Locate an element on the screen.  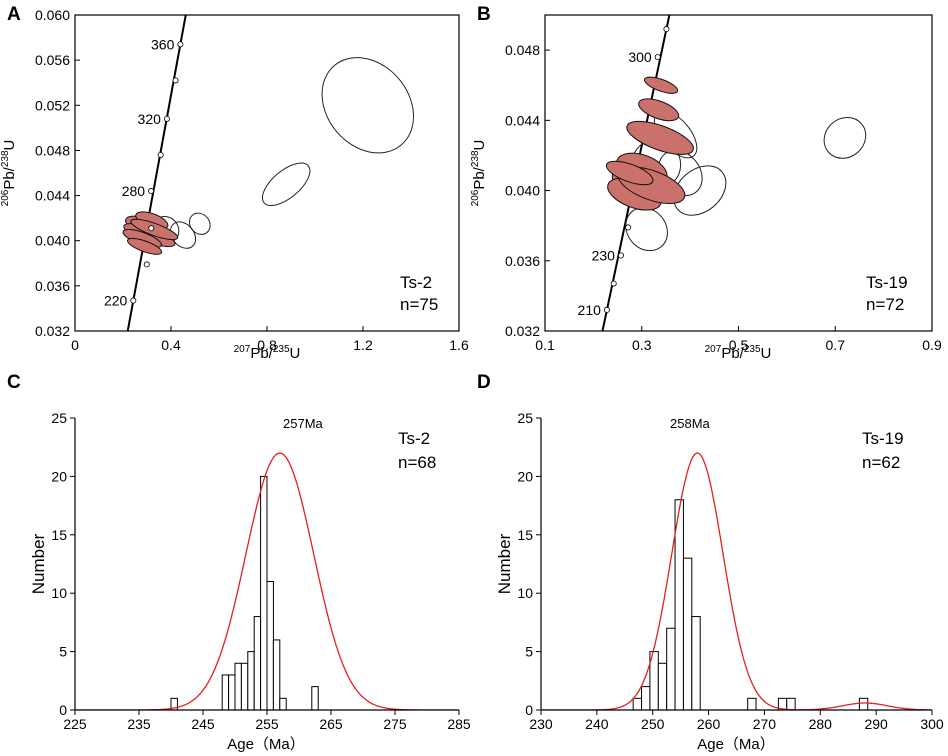
probability-density-curve is located at coordinates (267, 581).